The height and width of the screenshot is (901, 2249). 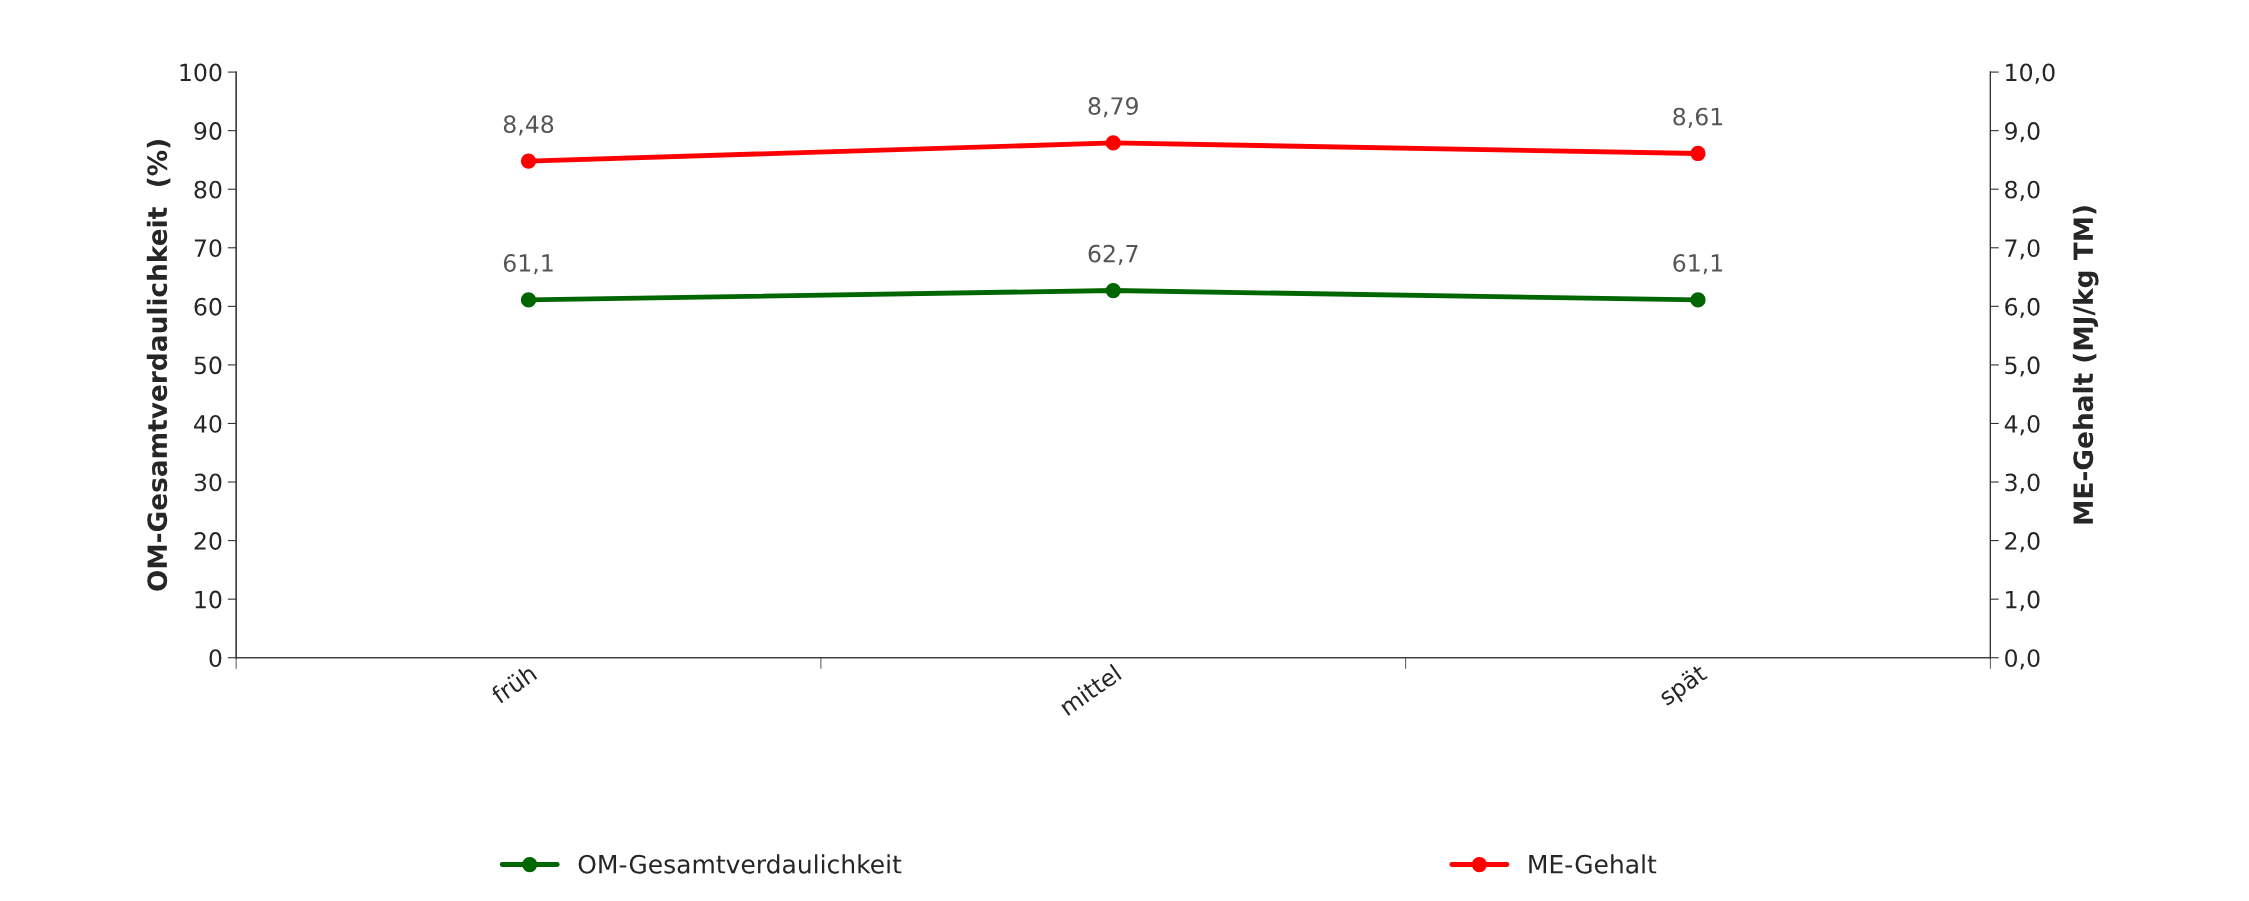 I want to click on y-tick-label: 90, so click(x=208, y=131).